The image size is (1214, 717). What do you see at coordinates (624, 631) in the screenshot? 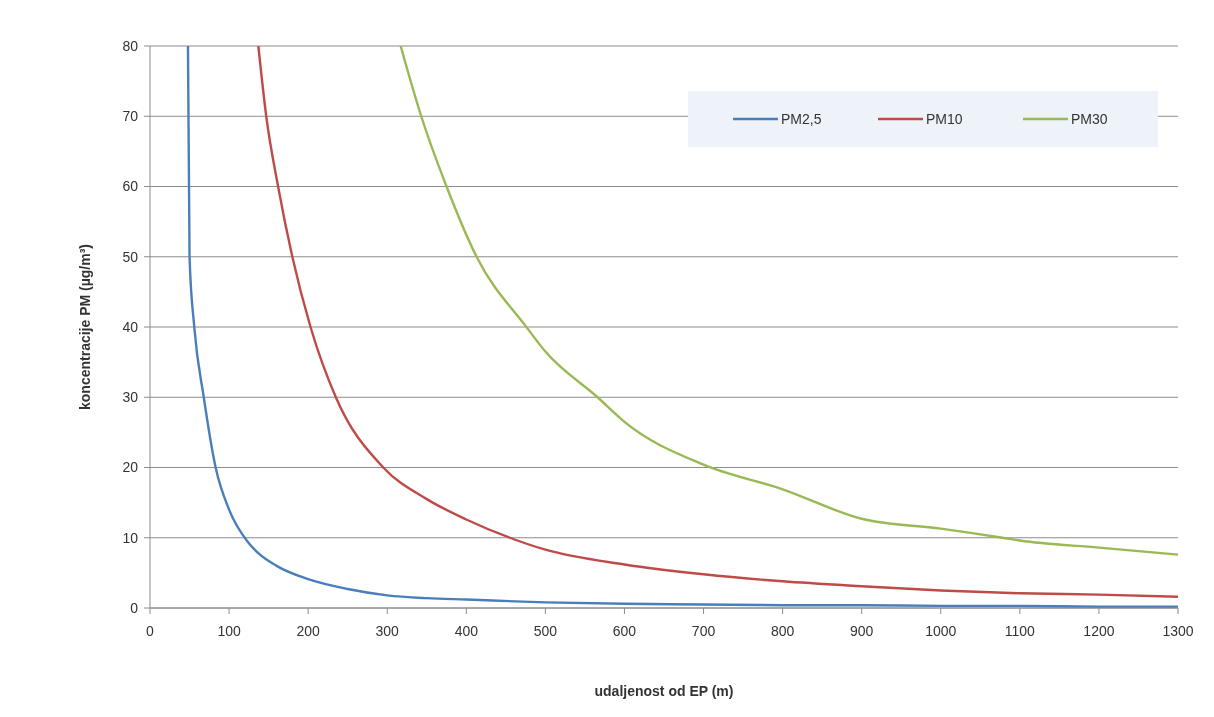
I see `x-tick-label: 600` at bounding box center [624, 631].